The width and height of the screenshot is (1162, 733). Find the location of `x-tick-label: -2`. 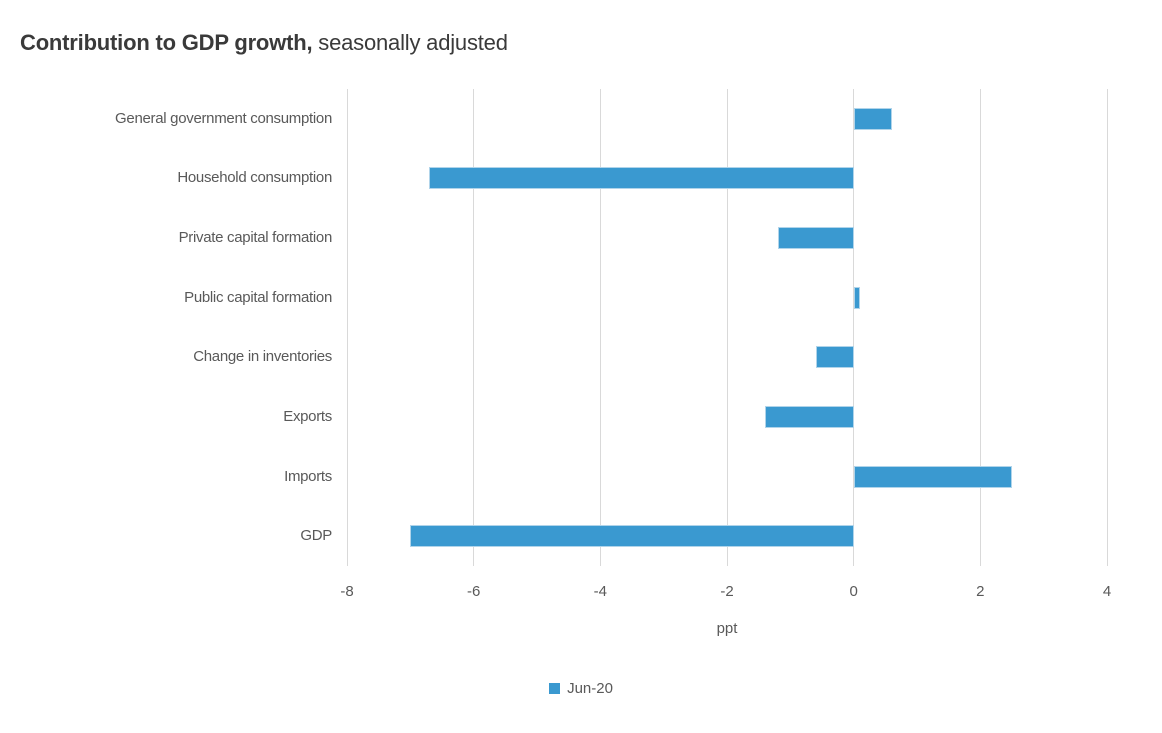

x-tick-label: -2 is located at coordinates (727, 591).